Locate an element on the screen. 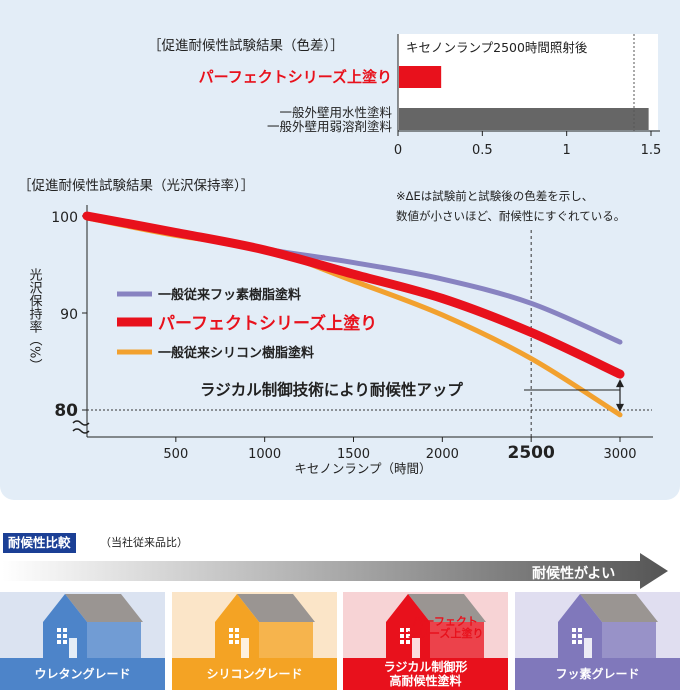  x-tick-label: 2500 is located at coordinates (531, 453).